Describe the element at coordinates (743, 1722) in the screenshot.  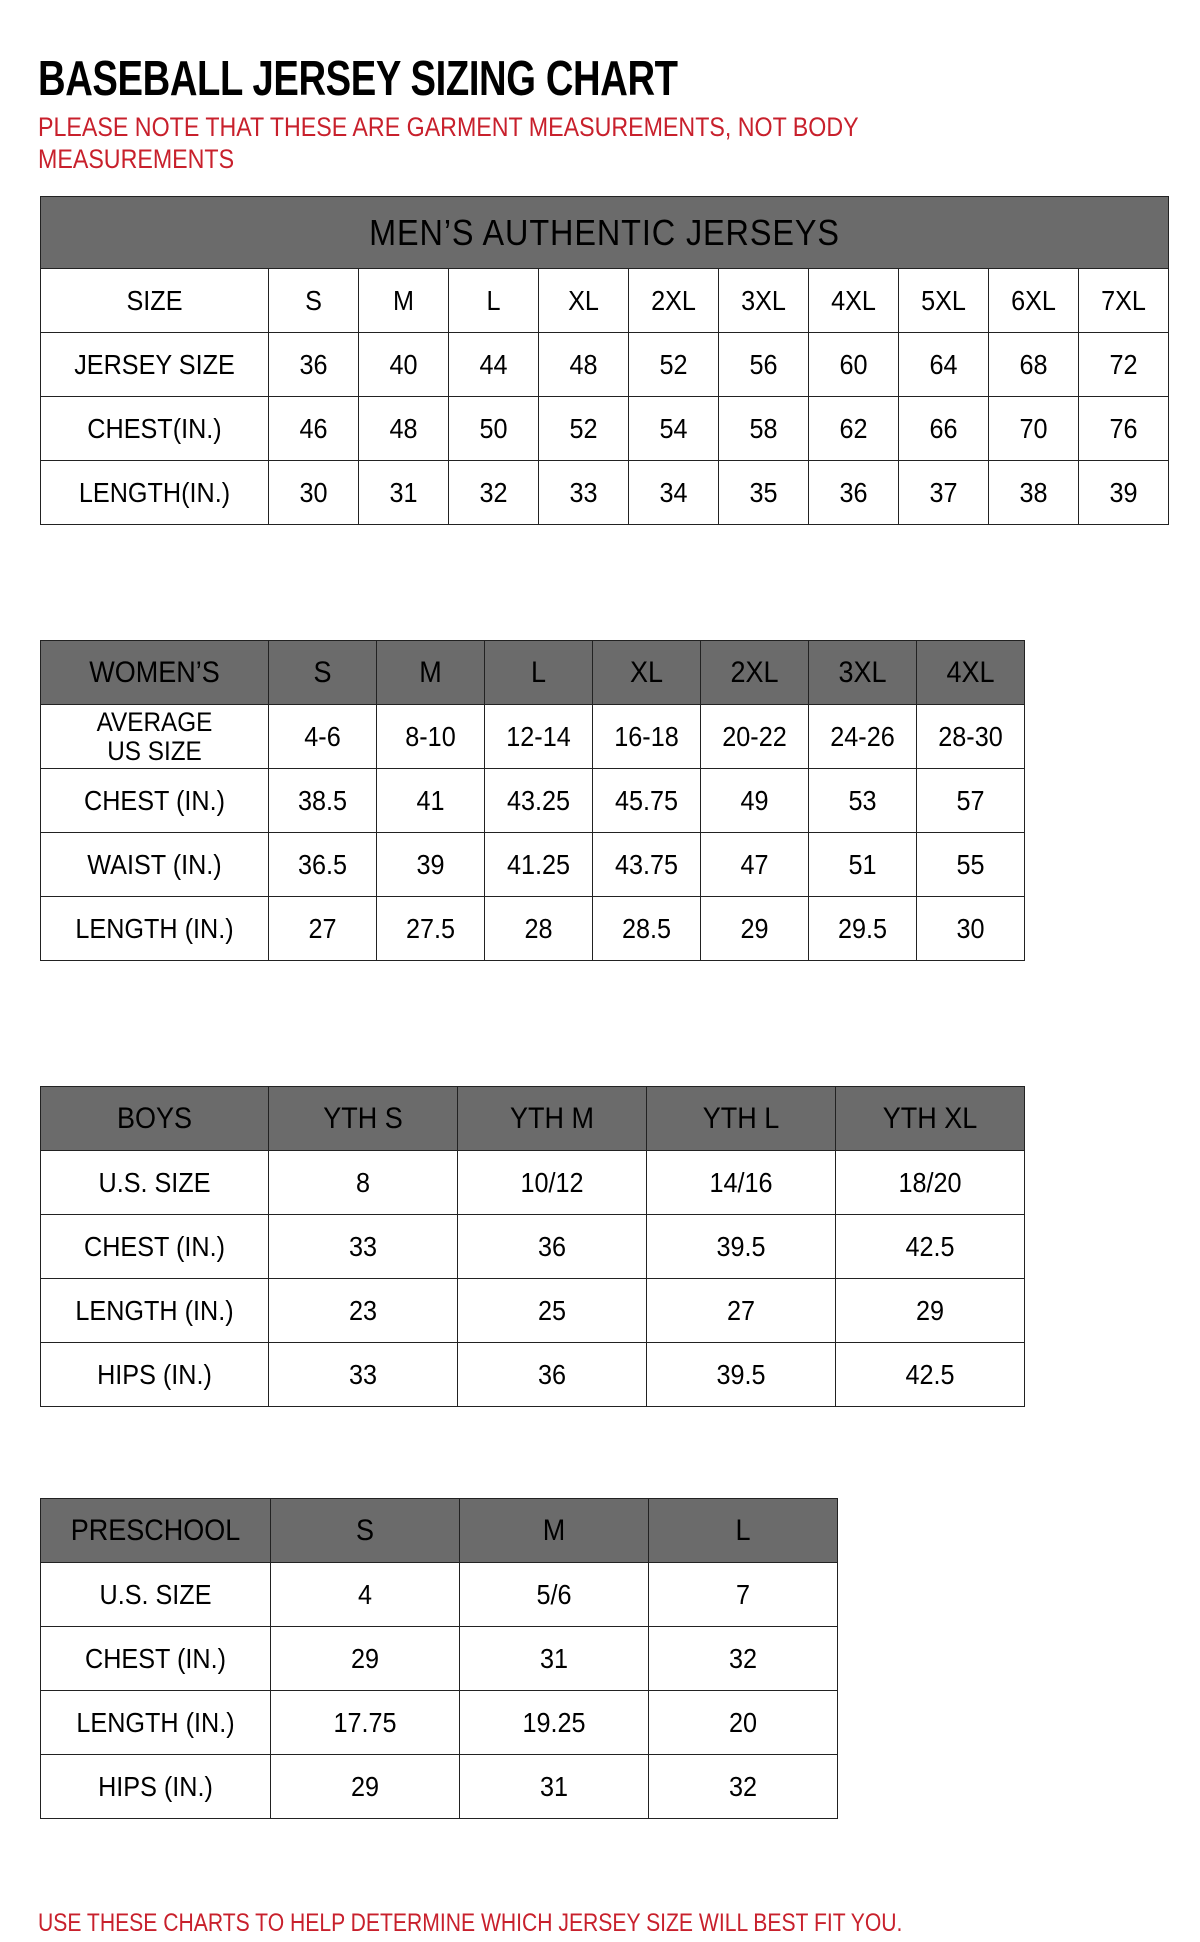
I see `cell: 20` at that location.